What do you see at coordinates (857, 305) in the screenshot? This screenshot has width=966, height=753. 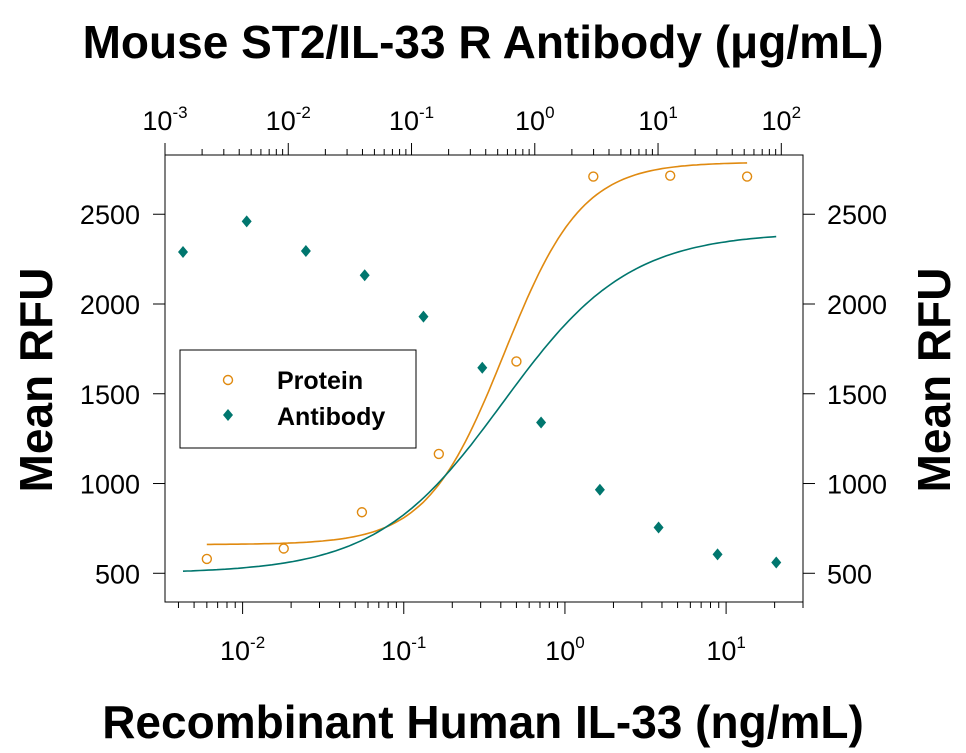 I see `y-right-tick-label: 2000` at bounding box center [857, 305].